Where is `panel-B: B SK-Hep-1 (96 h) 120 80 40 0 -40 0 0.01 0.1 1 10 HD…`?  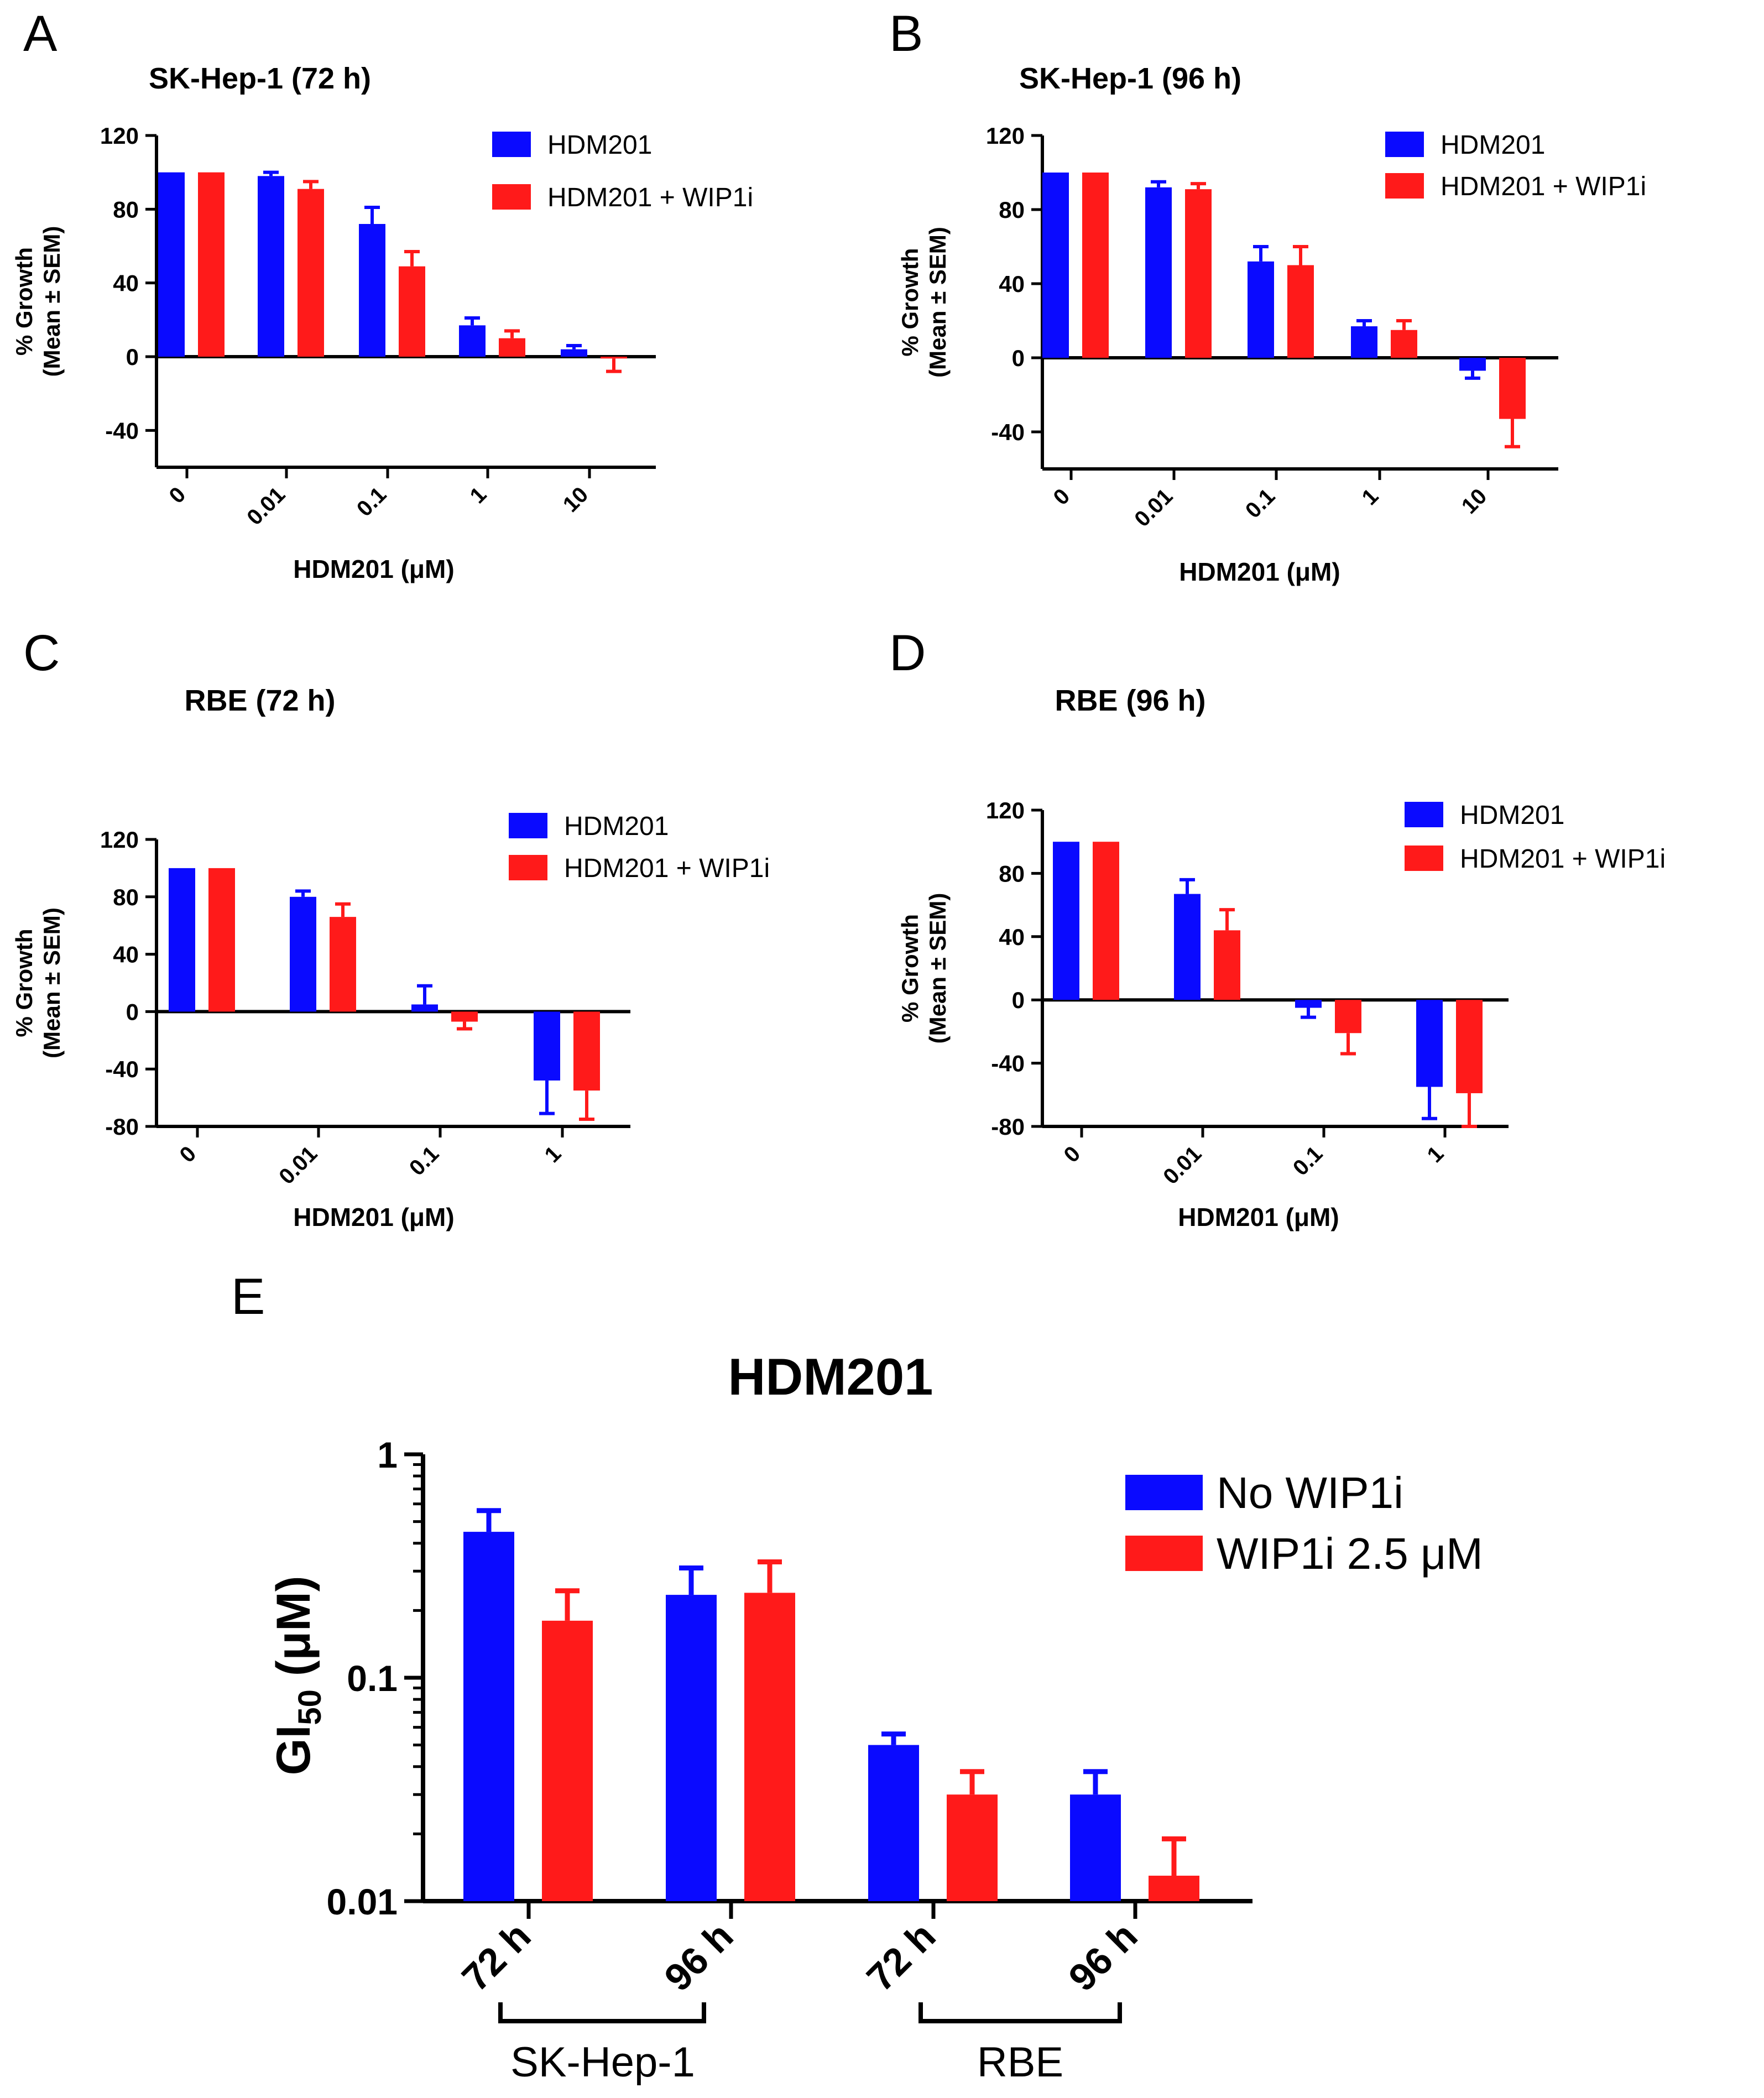
panel-B: B SK-Hep-1 (96 h) 120 80 40 0 -40 0 0.01 0.1 1 10 HD… is located at coordinates (1267, 296).